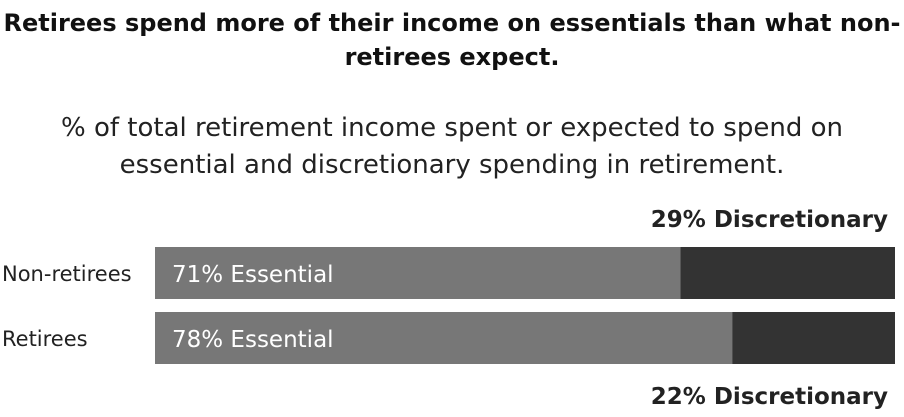 The image size is (904, 417). I want to click on bar-essential-retirees, so click(444, 338).